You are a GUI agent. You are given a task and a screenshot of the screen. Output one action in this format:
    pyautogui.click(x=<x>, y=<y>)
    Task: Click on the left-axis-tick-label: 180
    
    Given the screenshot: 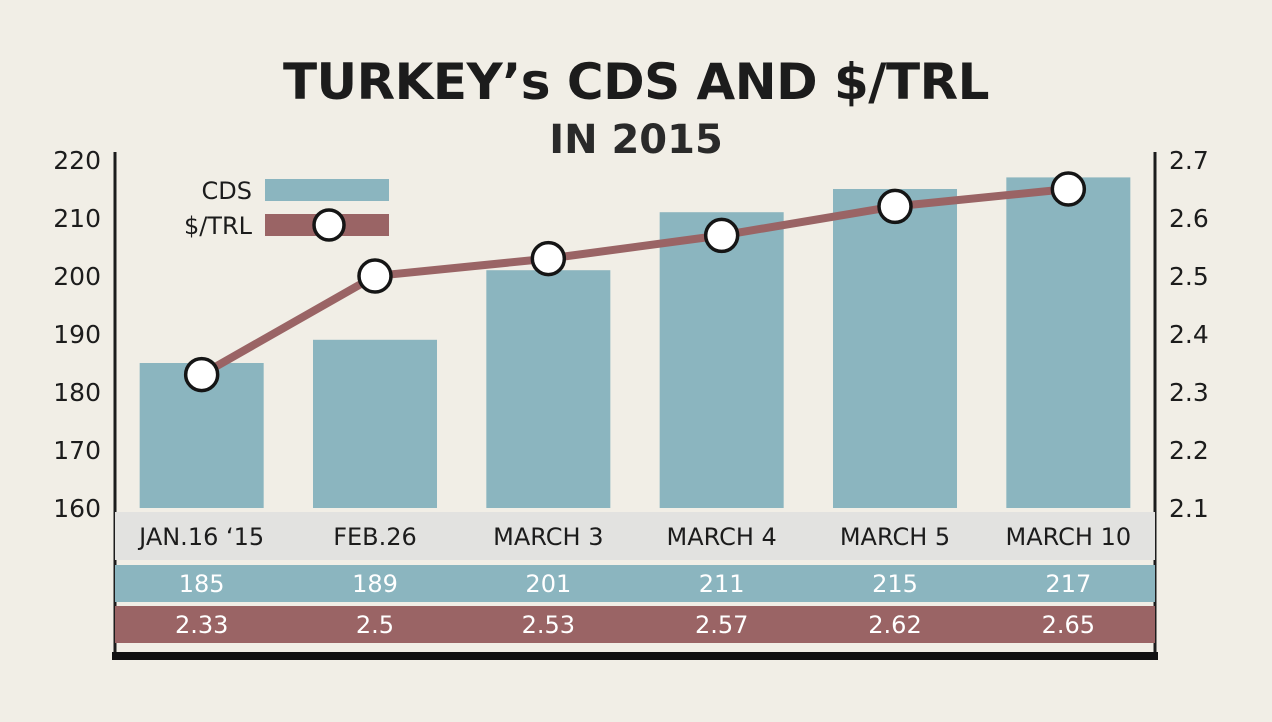 What is the action you would take?
    pyautogui.click(x=77, y=392)
    